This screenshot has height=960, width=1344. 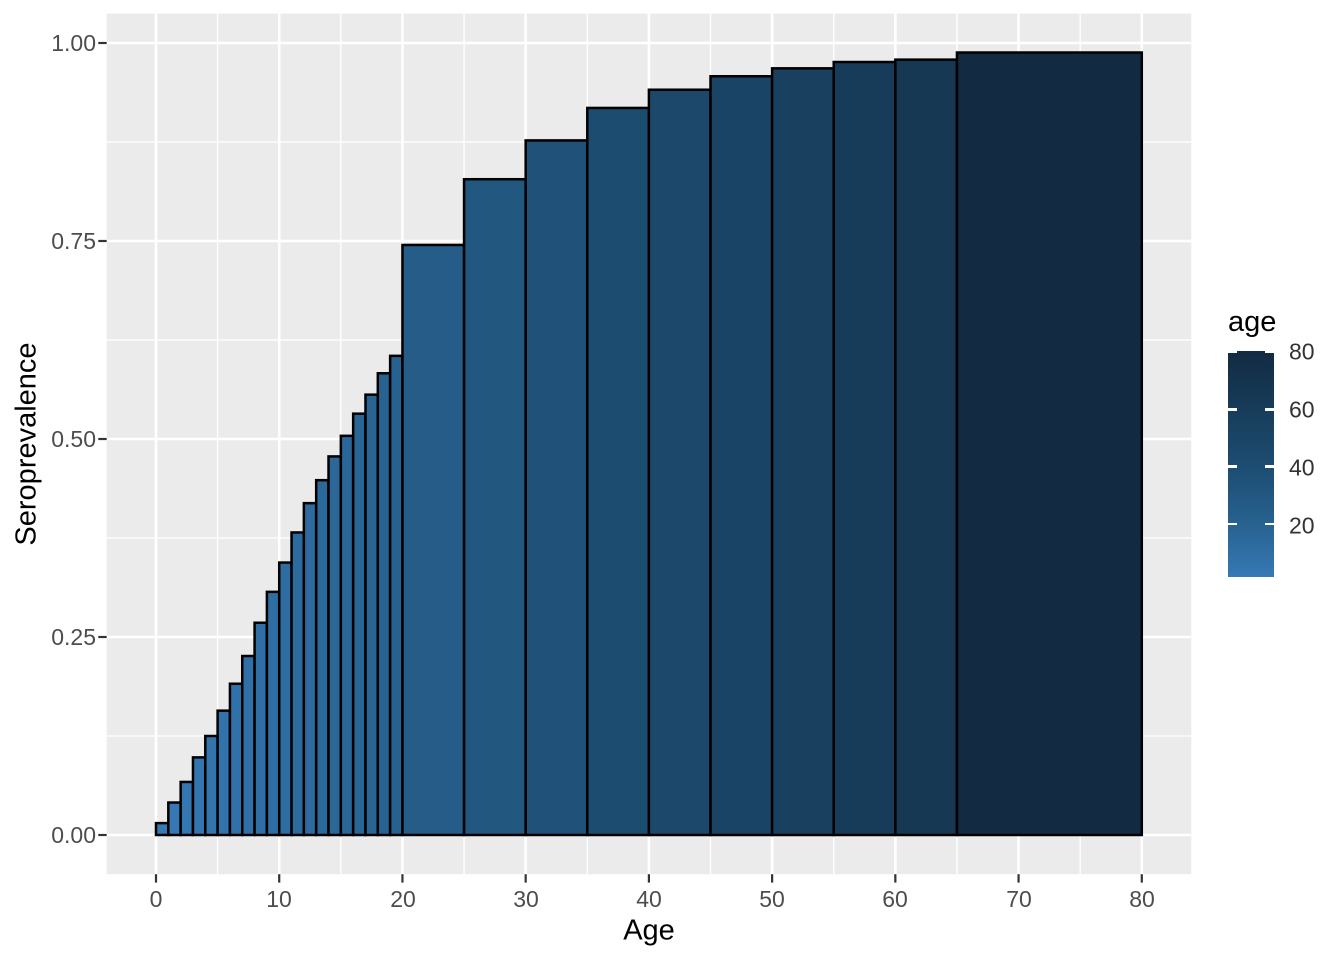 I want to click on legend-colorbar, so click(x=1251, y=464).